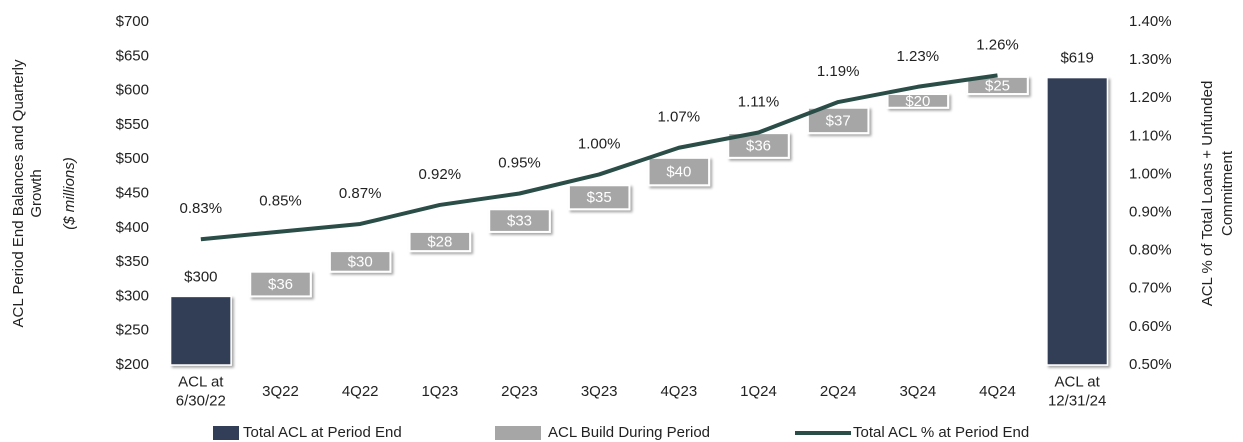 Image resolution: width=1243 pixels, height=442 pixels. What do you see at coordinates (758, 391) in the screenshot?
I see `x-tick-label: 1Q24` at bounding box center [758, 391].